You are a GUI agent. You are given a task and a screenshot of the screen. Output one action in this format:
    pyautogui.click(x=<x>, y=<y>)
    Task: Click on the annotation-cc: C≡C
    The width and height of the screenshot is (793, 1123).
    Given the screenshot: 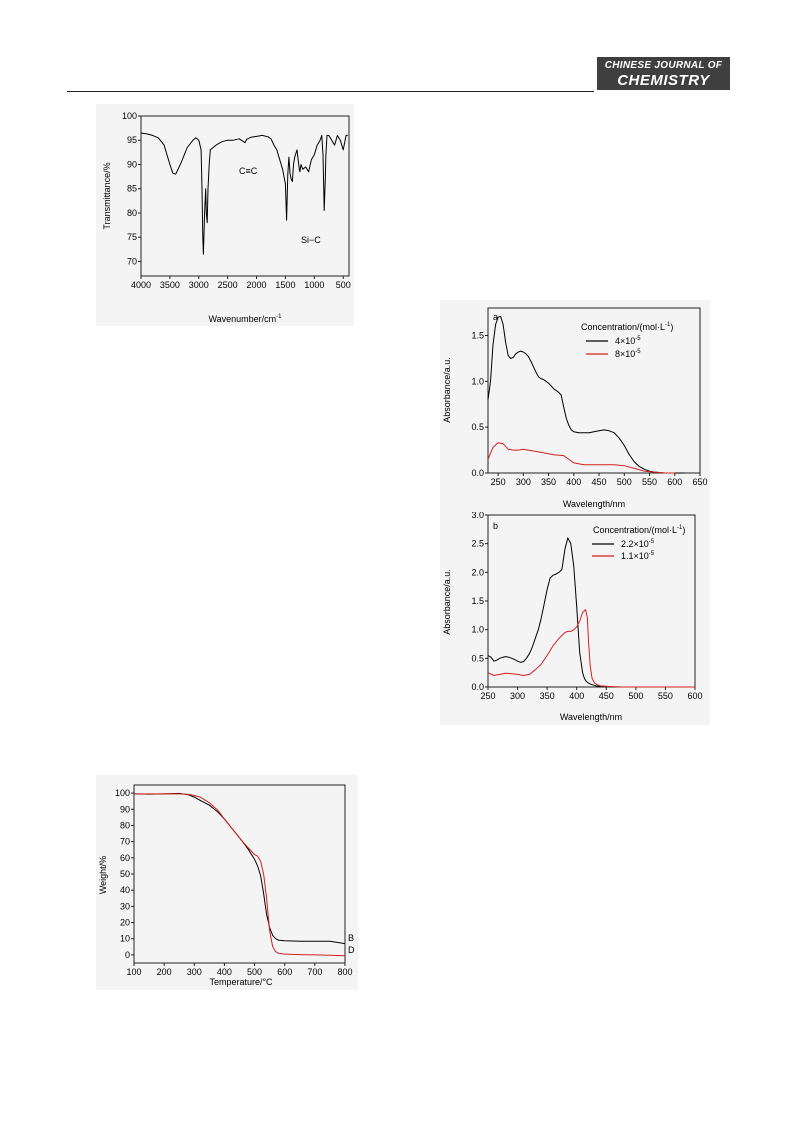 What is the action you would take?
    pyautogui.click(x=248, y=171)
    